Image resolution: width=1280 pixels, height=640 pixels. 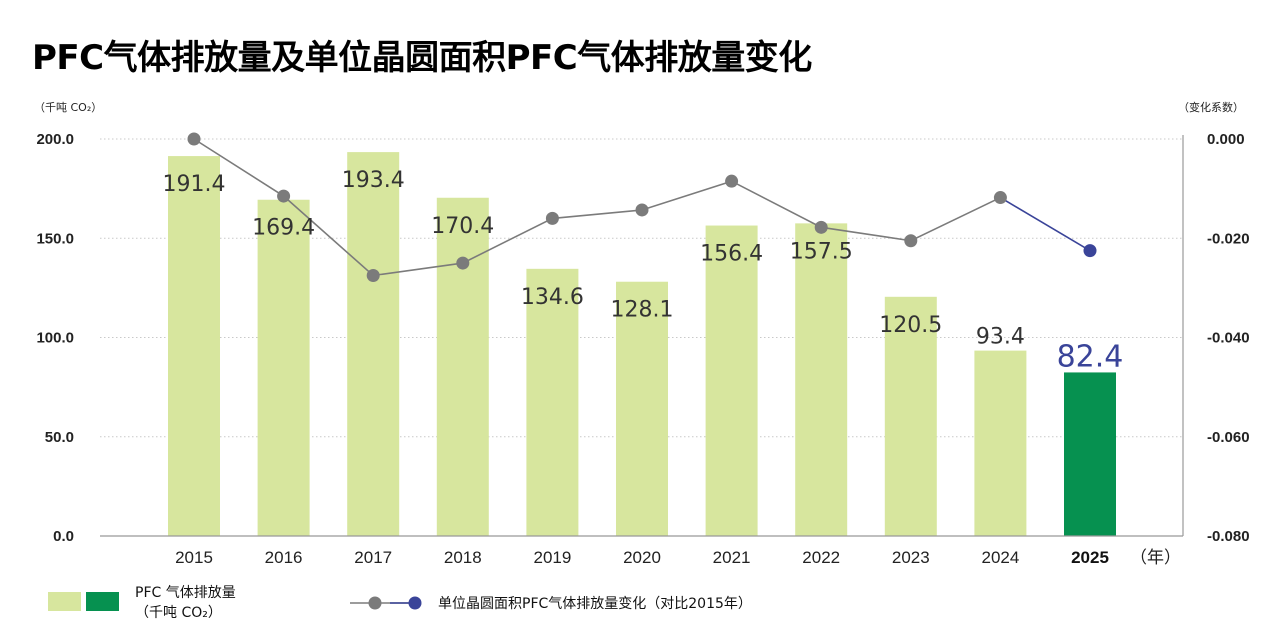 What do you see at coordinates (911, 557) in the screenshot?
I see `x-tick-label: 2023` at bounding box center [911, 557].